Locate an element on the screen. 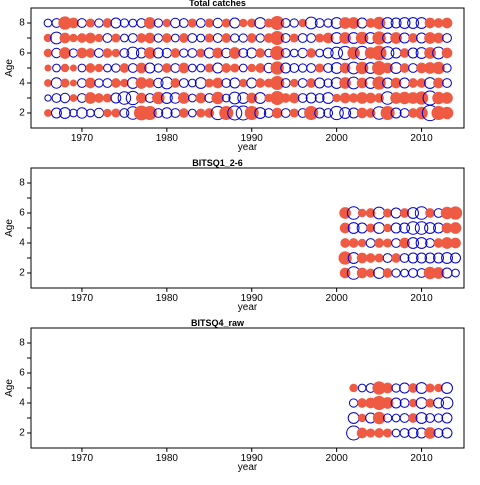 The width and height of the screenshot is (480, 485). x-tick-label: 2000 is located at coordinates (337, 458).